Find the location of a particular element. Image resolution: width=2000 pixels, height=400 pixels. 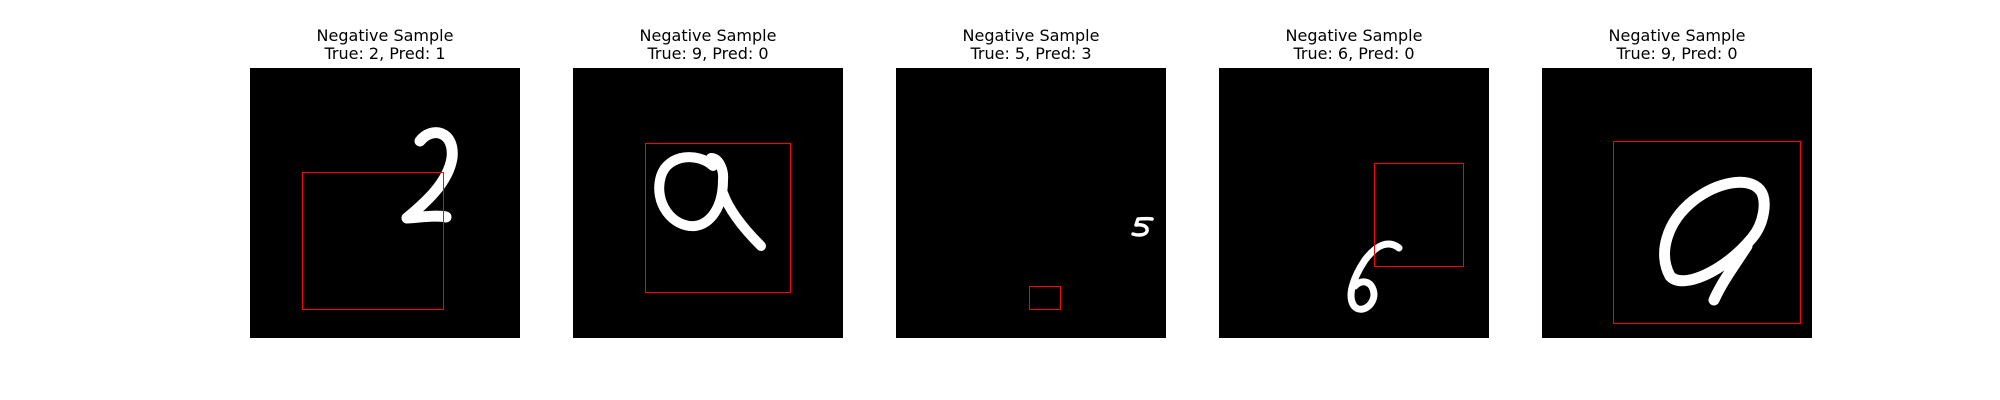

panel-title: Negative Sample True: 6, Pred: 0 is located at coordinates (1354, 45).